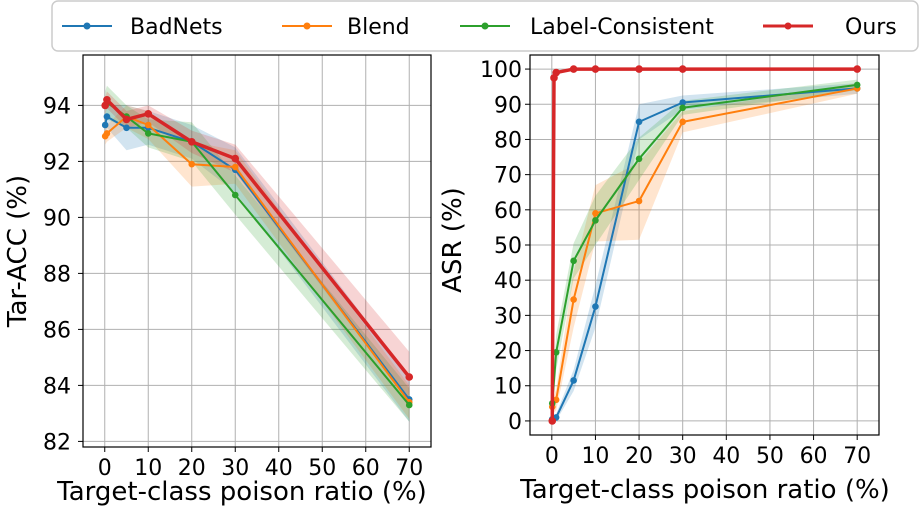  I want to click on legend-marker-badnets, so click(87, 26).